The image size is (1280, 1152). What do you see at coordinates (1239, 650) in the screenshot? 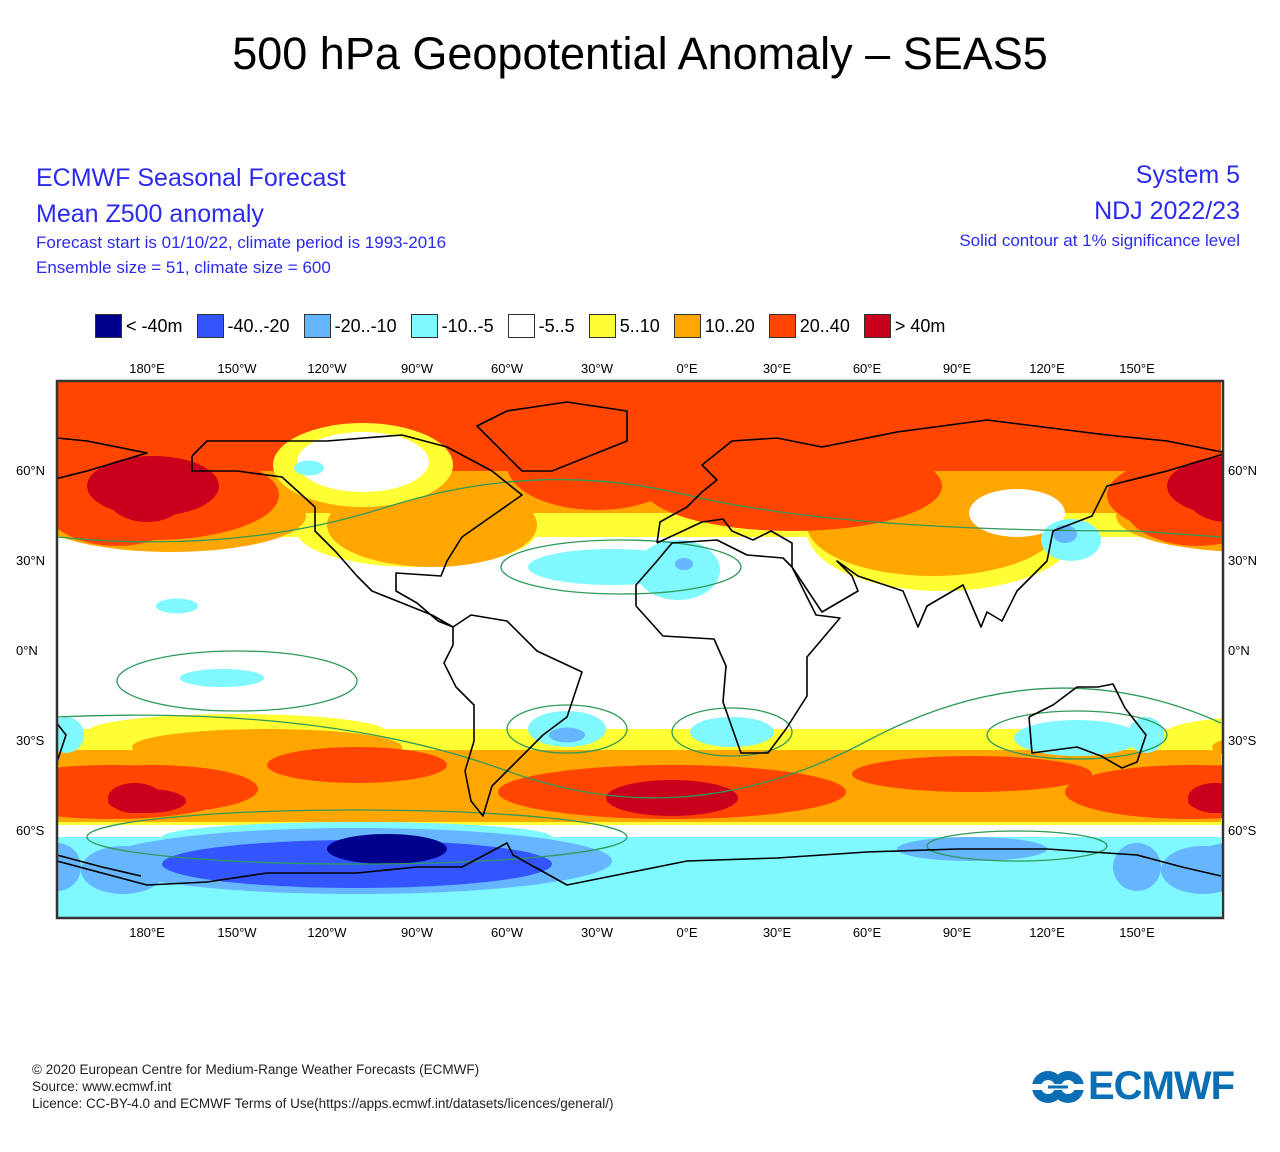
I see `y-tick-label: 0°N` at bounding box center [1239, 650].